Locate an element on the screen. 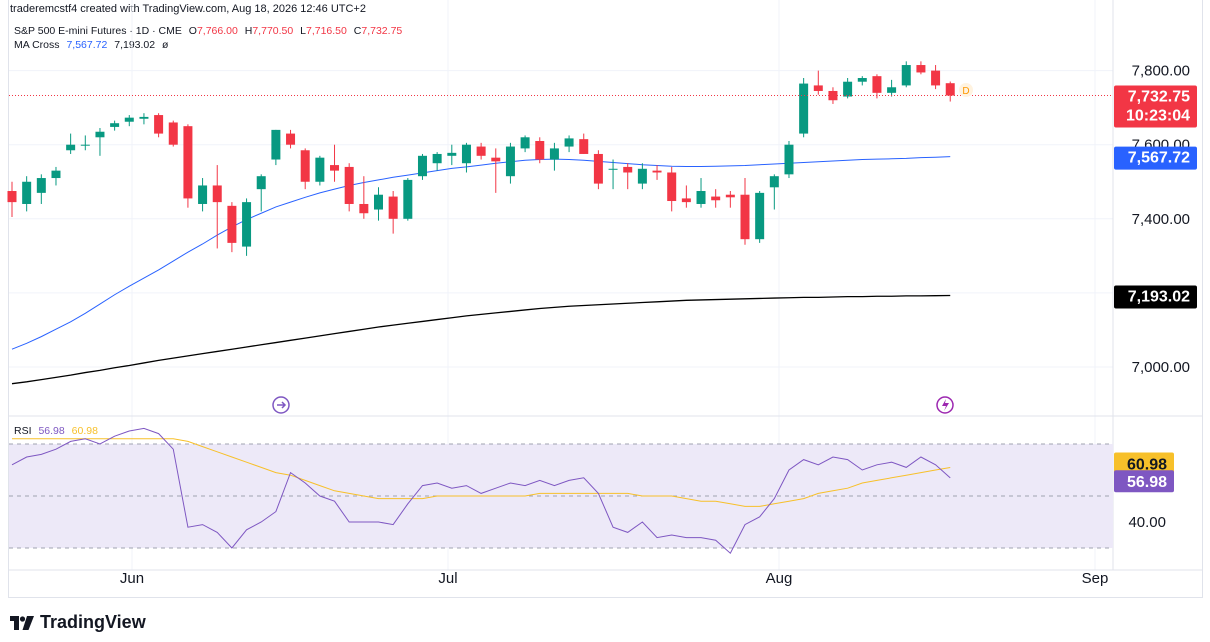  ma-slow-line is located at coordinates (481, 339).